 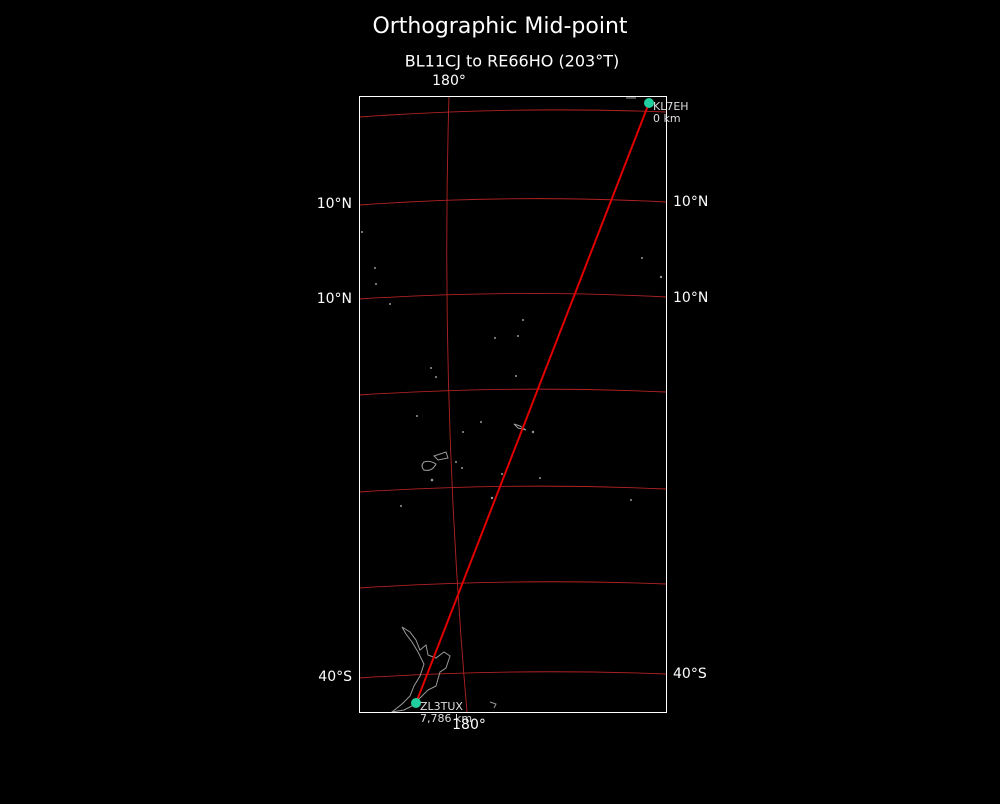 I want to click on station-call: KL7EH, so click(x=671, y=106).